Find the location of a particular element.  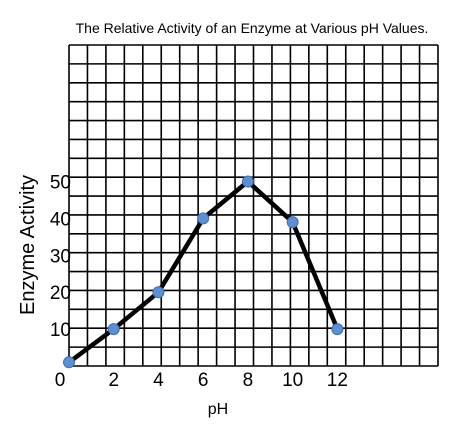

x-axis-label: pH is located at coordinates (218, 409).